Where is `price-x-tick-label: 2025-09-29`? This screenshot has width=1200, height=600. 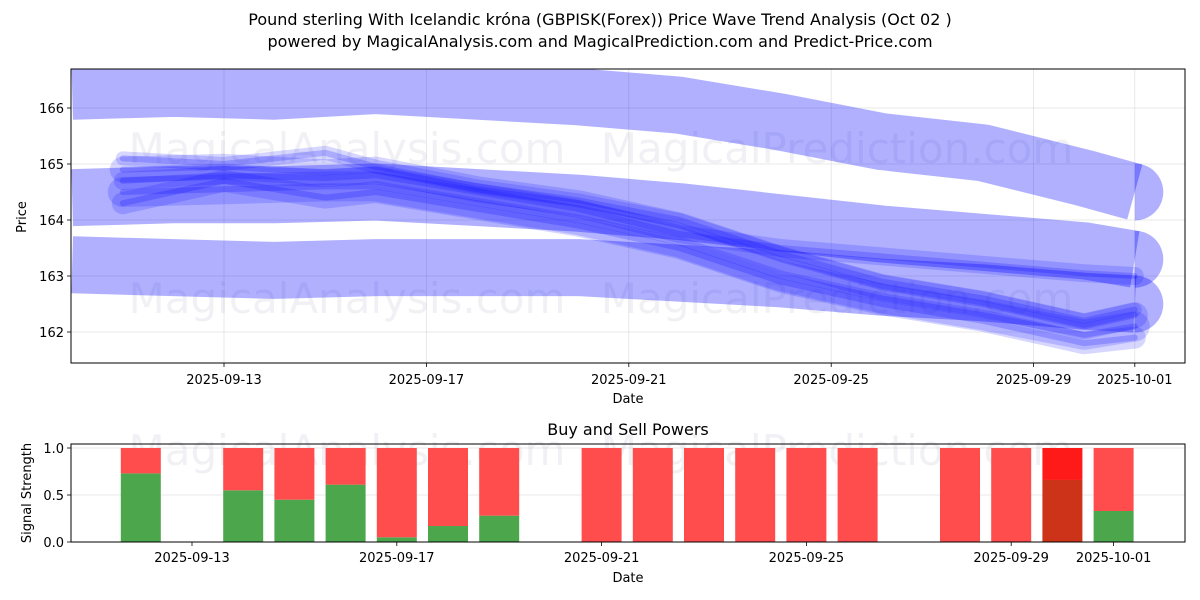 price-x-tick-label: 2025-09-29 is located at coordinates (1034, 380).